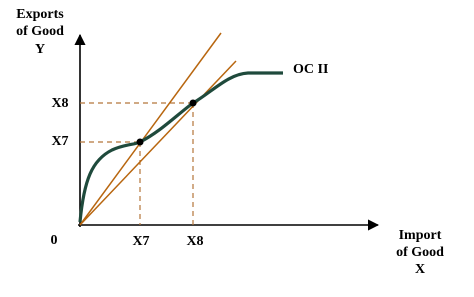  I want to click on y-axis-label: Exports, so click(40, 14).